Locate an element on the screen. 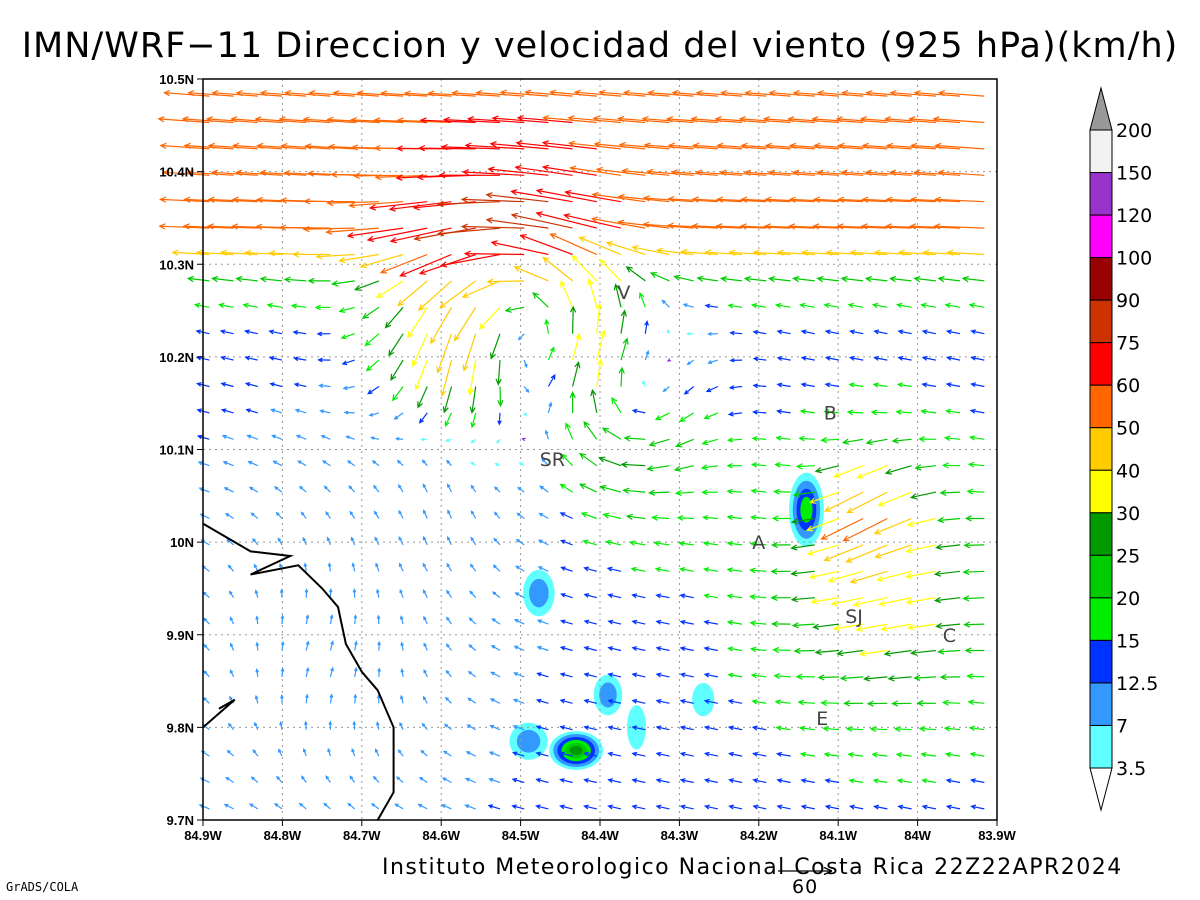 The height and width of the screenshot is (900, 1200). colorbar-level-label: 200 is located at coordinates (1134, 131).